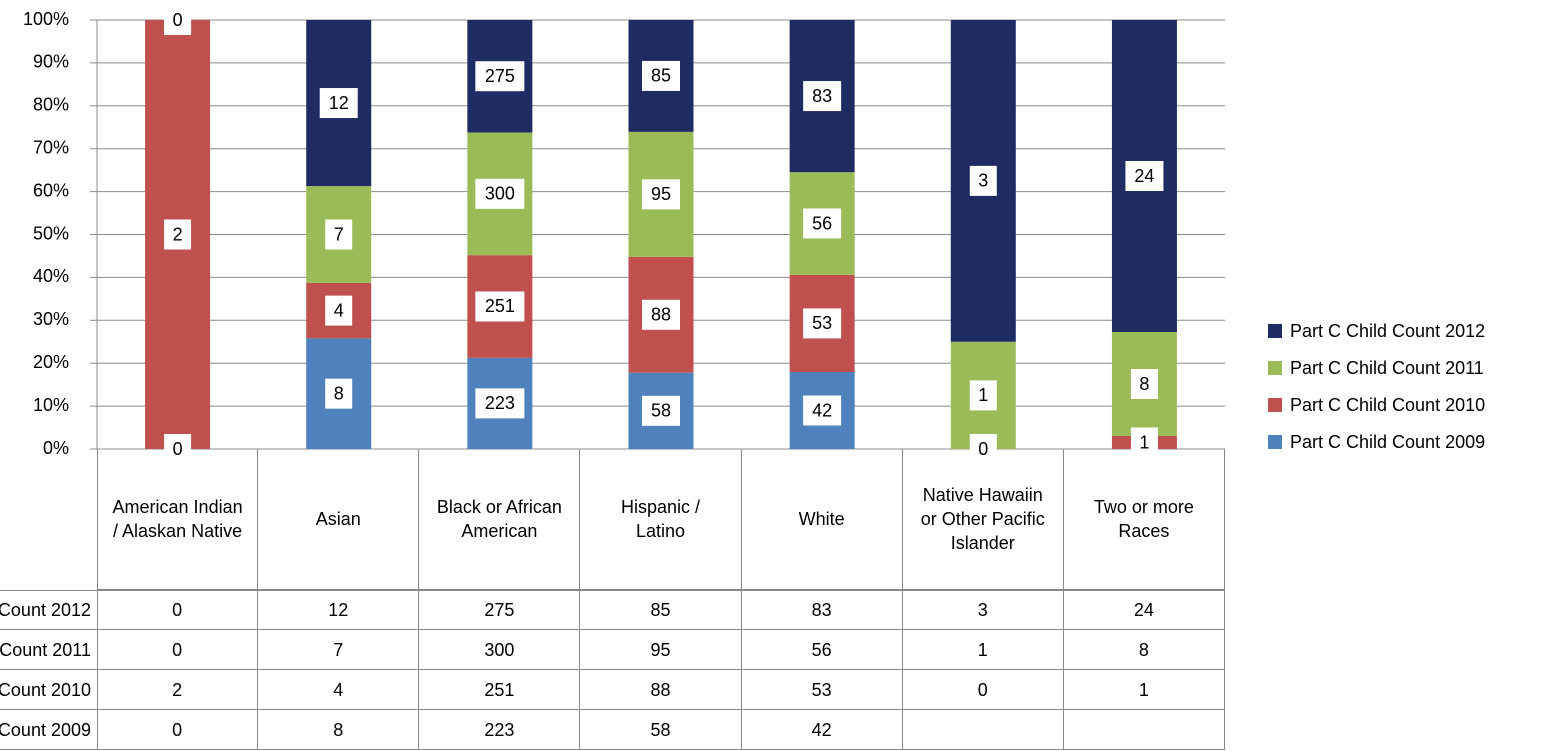 The width and height of the screenshot is (1549, 751). What do you see at coordinates (500, 519) in the screenshot?
I see `table-header: Black or African American` at bounding box center [500, 519].